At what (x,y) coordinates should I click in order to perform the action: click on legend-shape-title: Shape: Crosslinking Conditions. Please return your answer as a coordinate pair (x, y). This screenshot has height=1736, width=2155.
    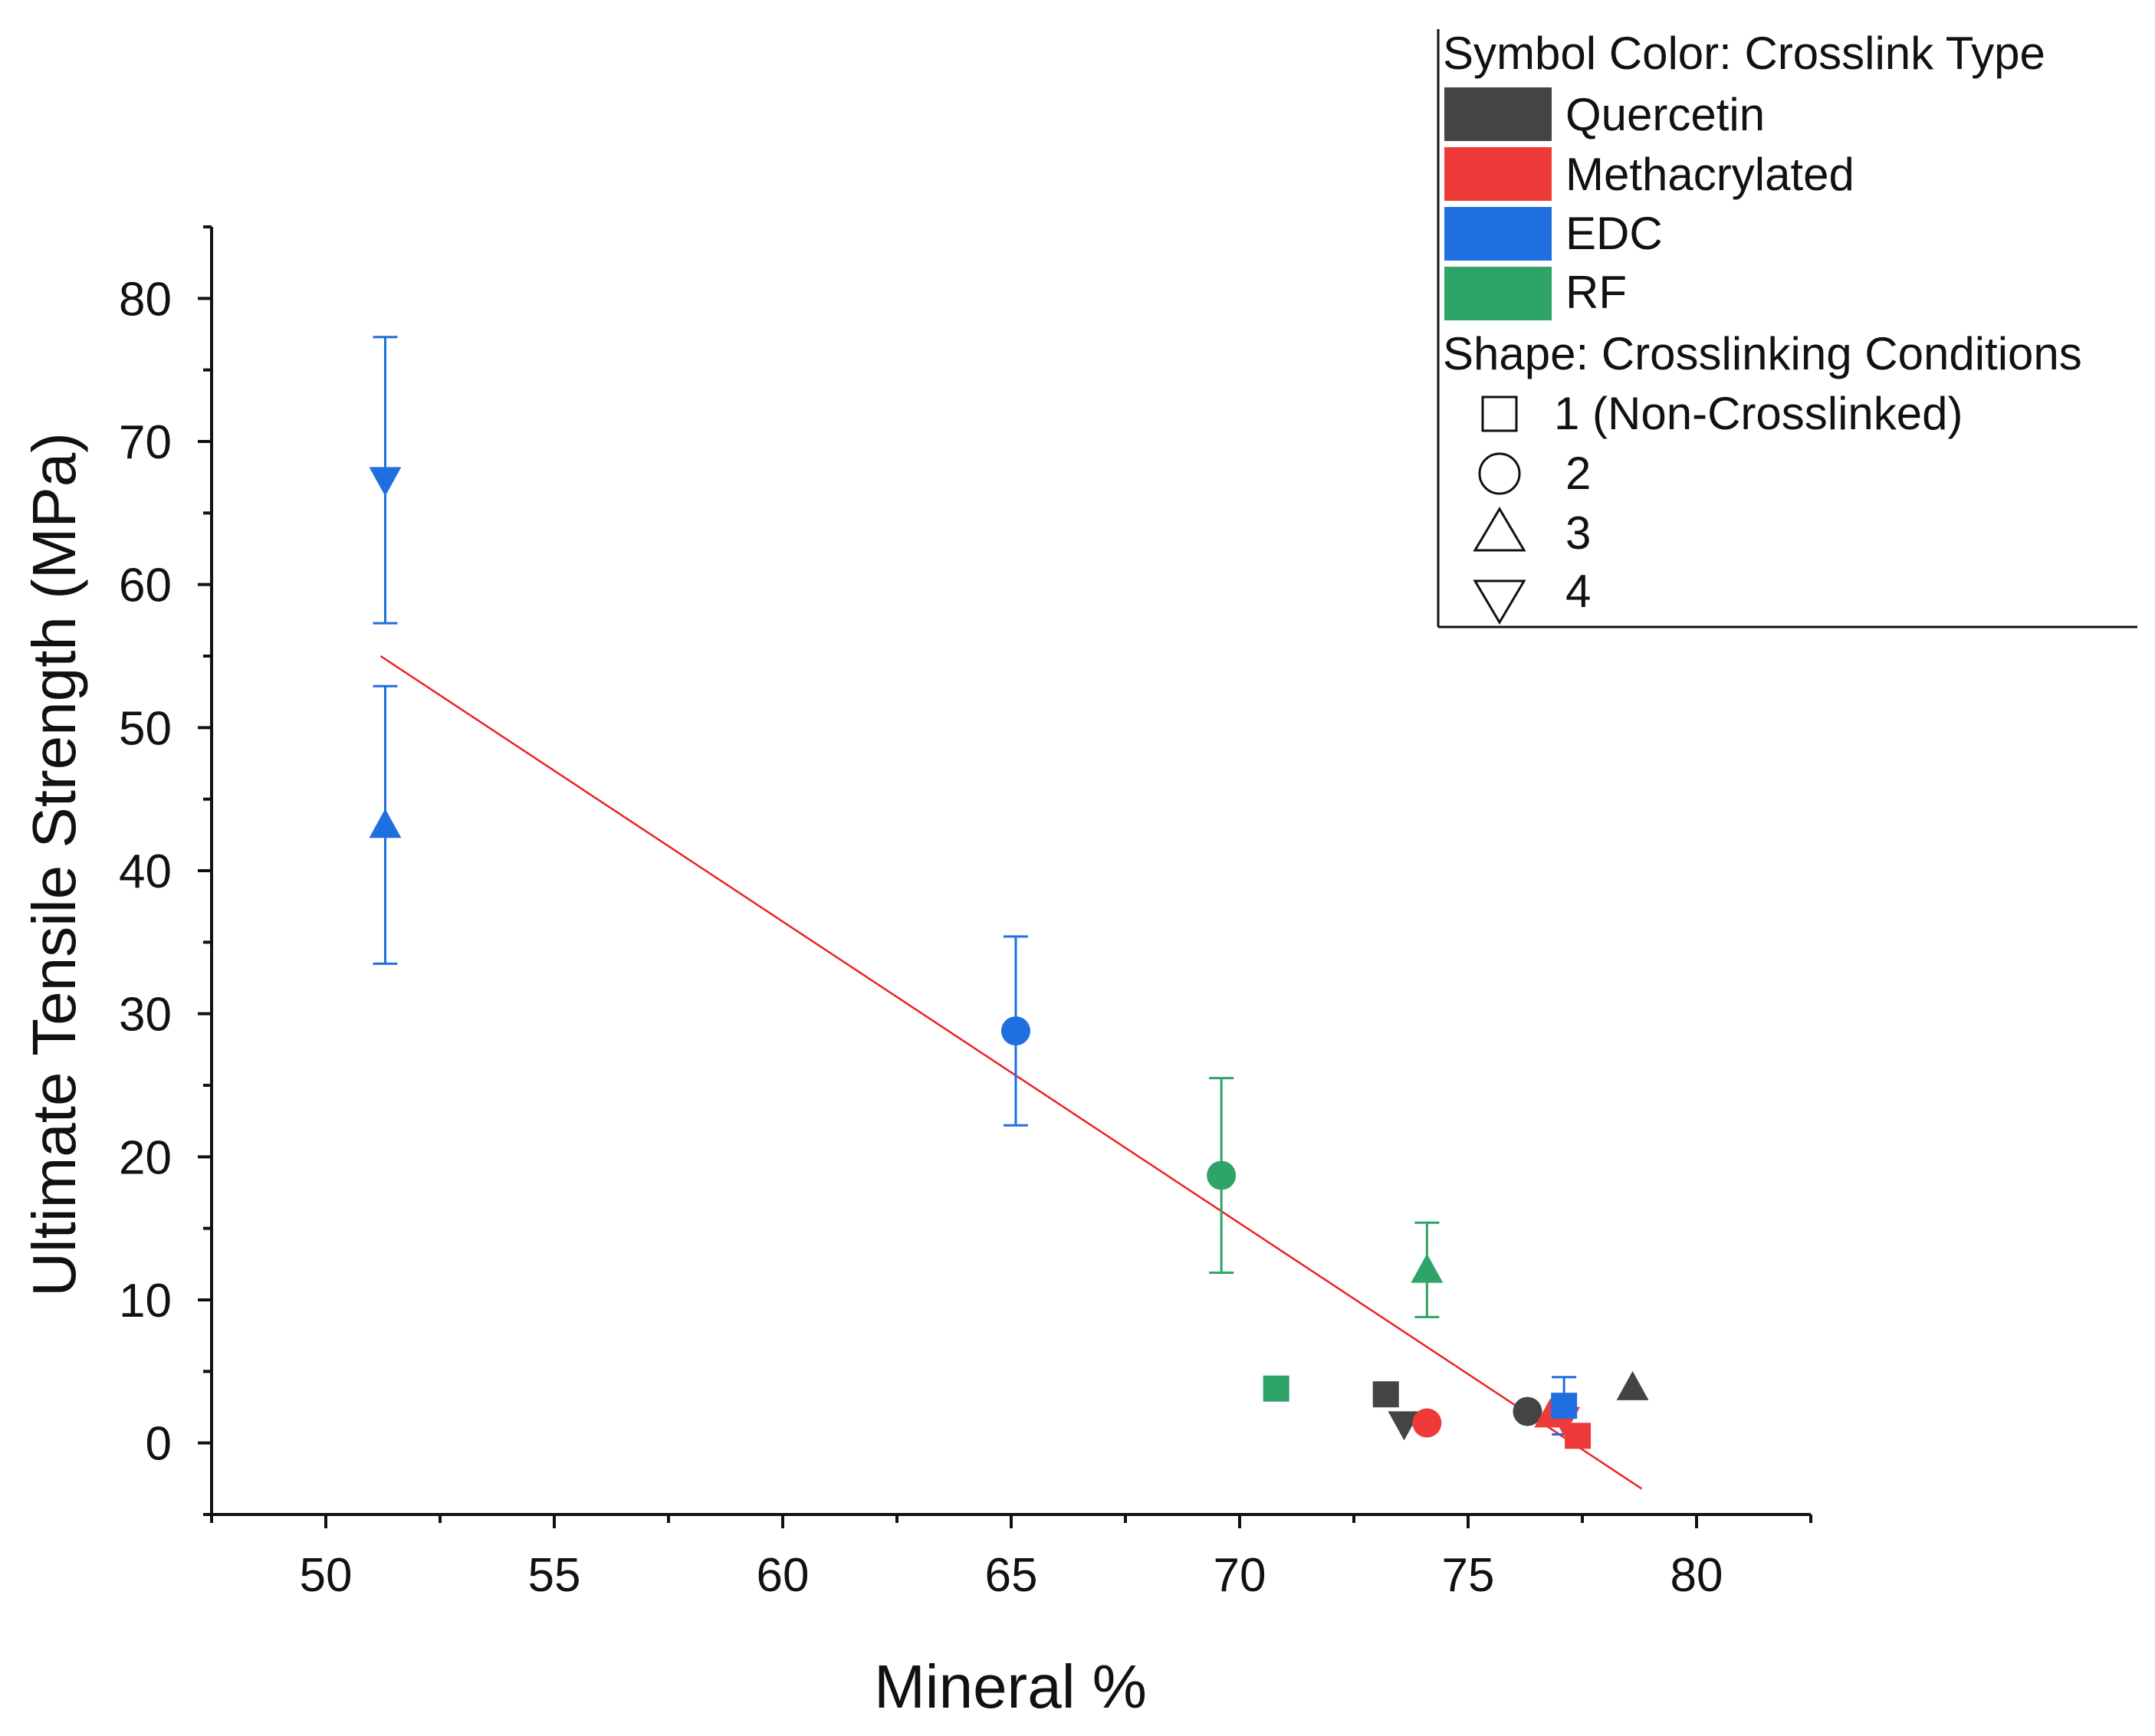
    Looking at the image, I should click on (1762, 353).